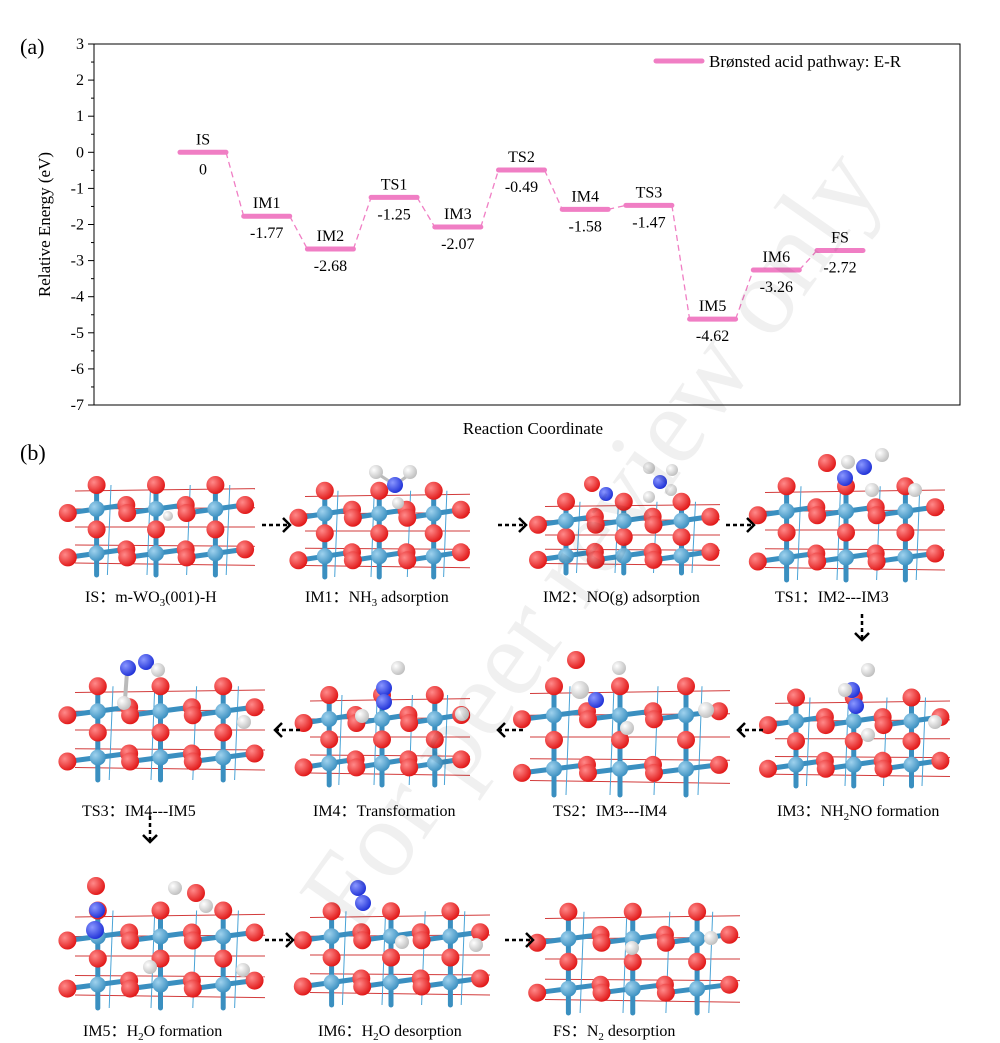 Image resolution: width=1000 pixels, height=1043 pixels. Describe the element at coordinates (846, 817) in the screenshot. I see `caption-text: 2` at that location.